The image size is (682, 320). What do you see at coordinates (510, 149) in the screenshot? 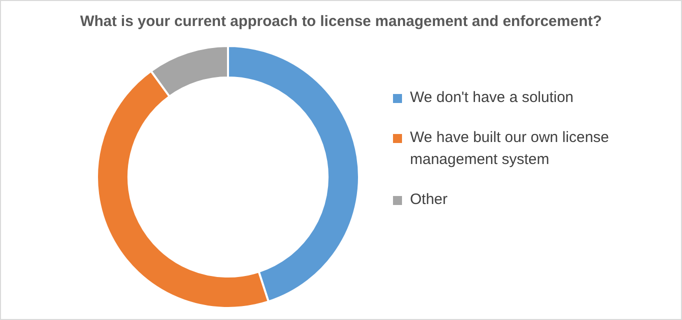
I see `legend-label: We have built our own license management system` at bounding box center [510, 149].